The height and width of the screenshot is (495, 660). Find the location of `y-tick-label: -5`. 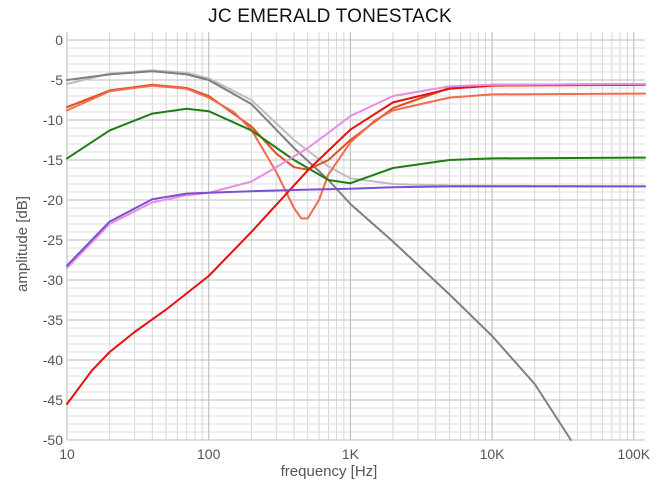

y-tick-label: -5 is located at coordinates (57, 80).